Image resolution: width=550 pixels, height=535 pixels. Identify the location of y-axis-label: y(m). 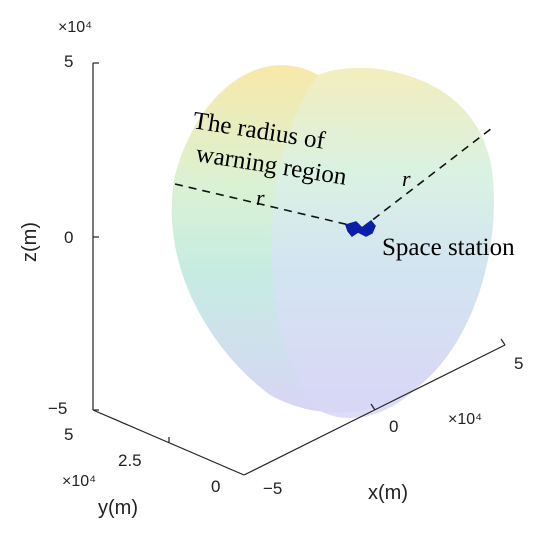
(118, 508).